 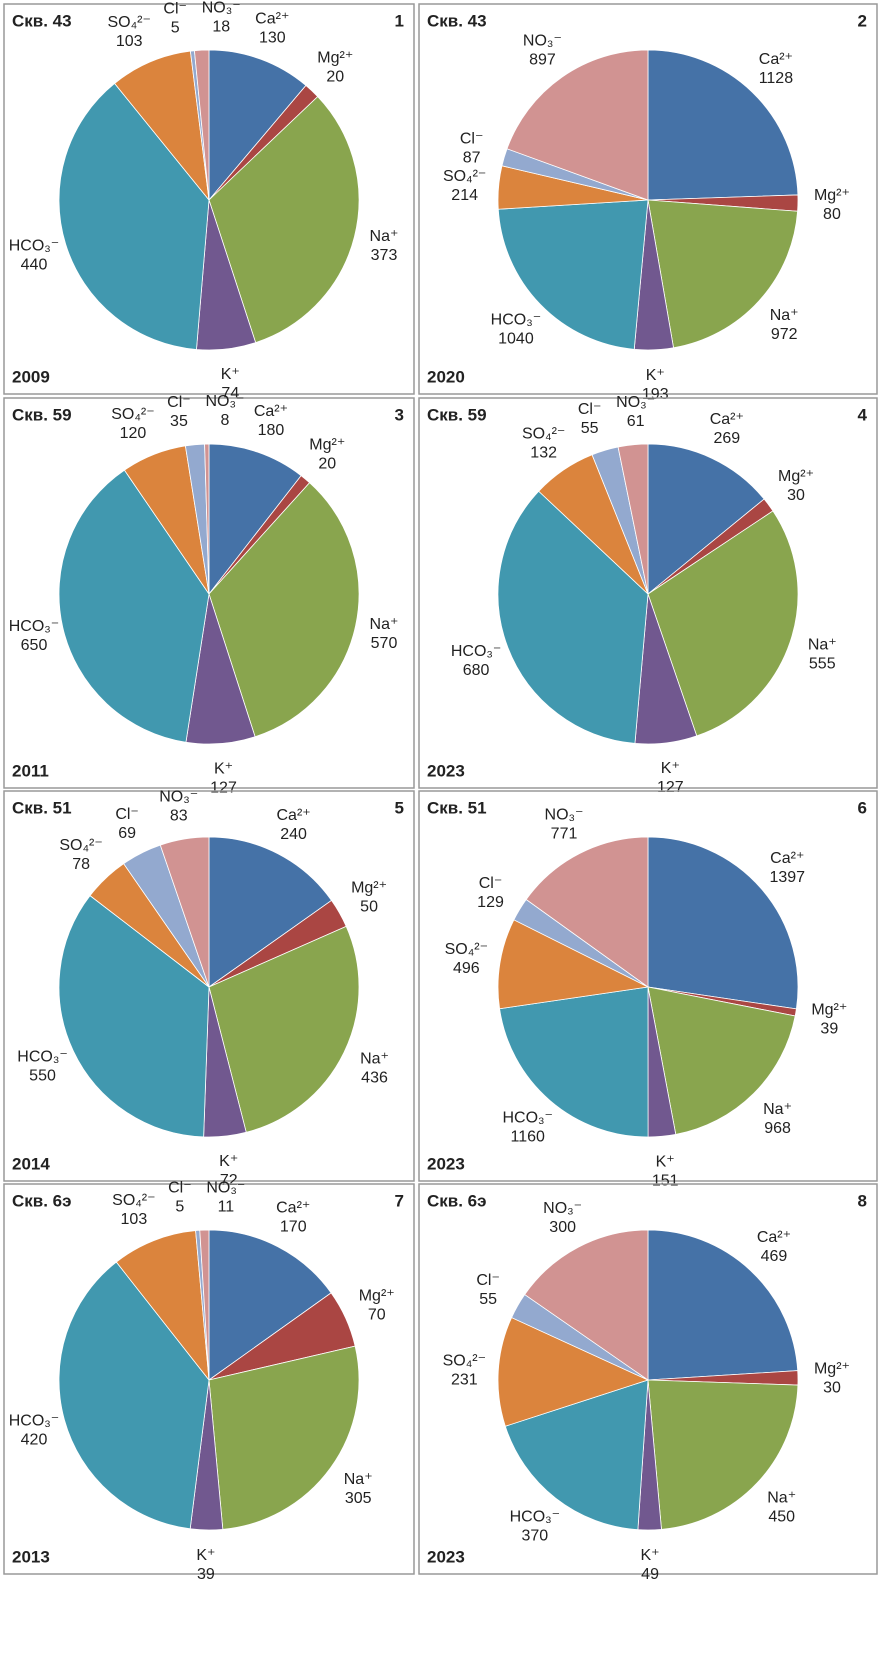 I want to click on panel-number: 2, so click(x=862, y=20).